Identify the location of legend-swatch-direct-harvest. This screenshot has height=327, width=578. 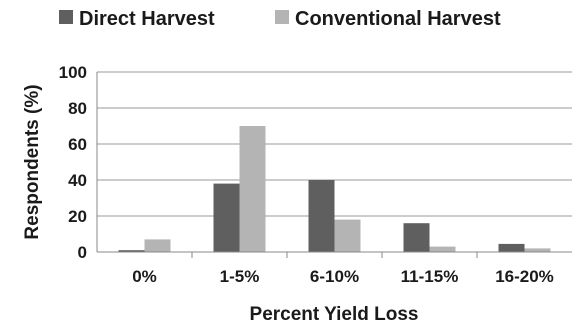
(66, 17).